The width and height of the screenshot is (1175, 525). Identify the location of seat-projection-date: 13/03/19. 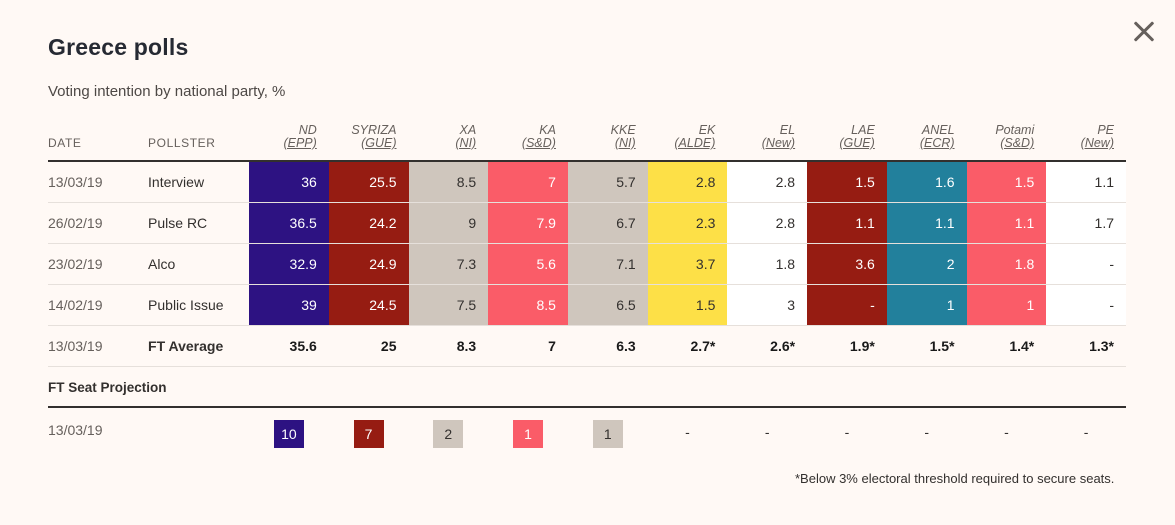
(75, 430).